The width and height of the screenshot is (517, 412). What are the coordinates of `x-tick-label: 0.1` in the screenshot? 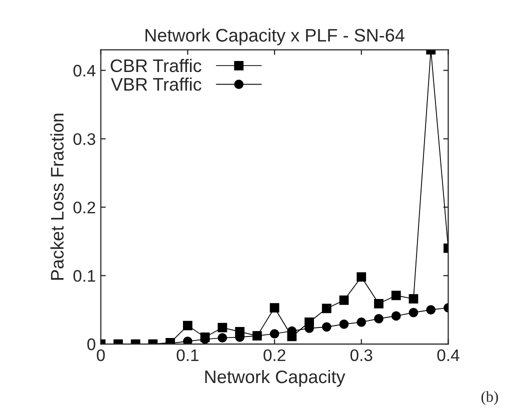 It's located at (187, 355).